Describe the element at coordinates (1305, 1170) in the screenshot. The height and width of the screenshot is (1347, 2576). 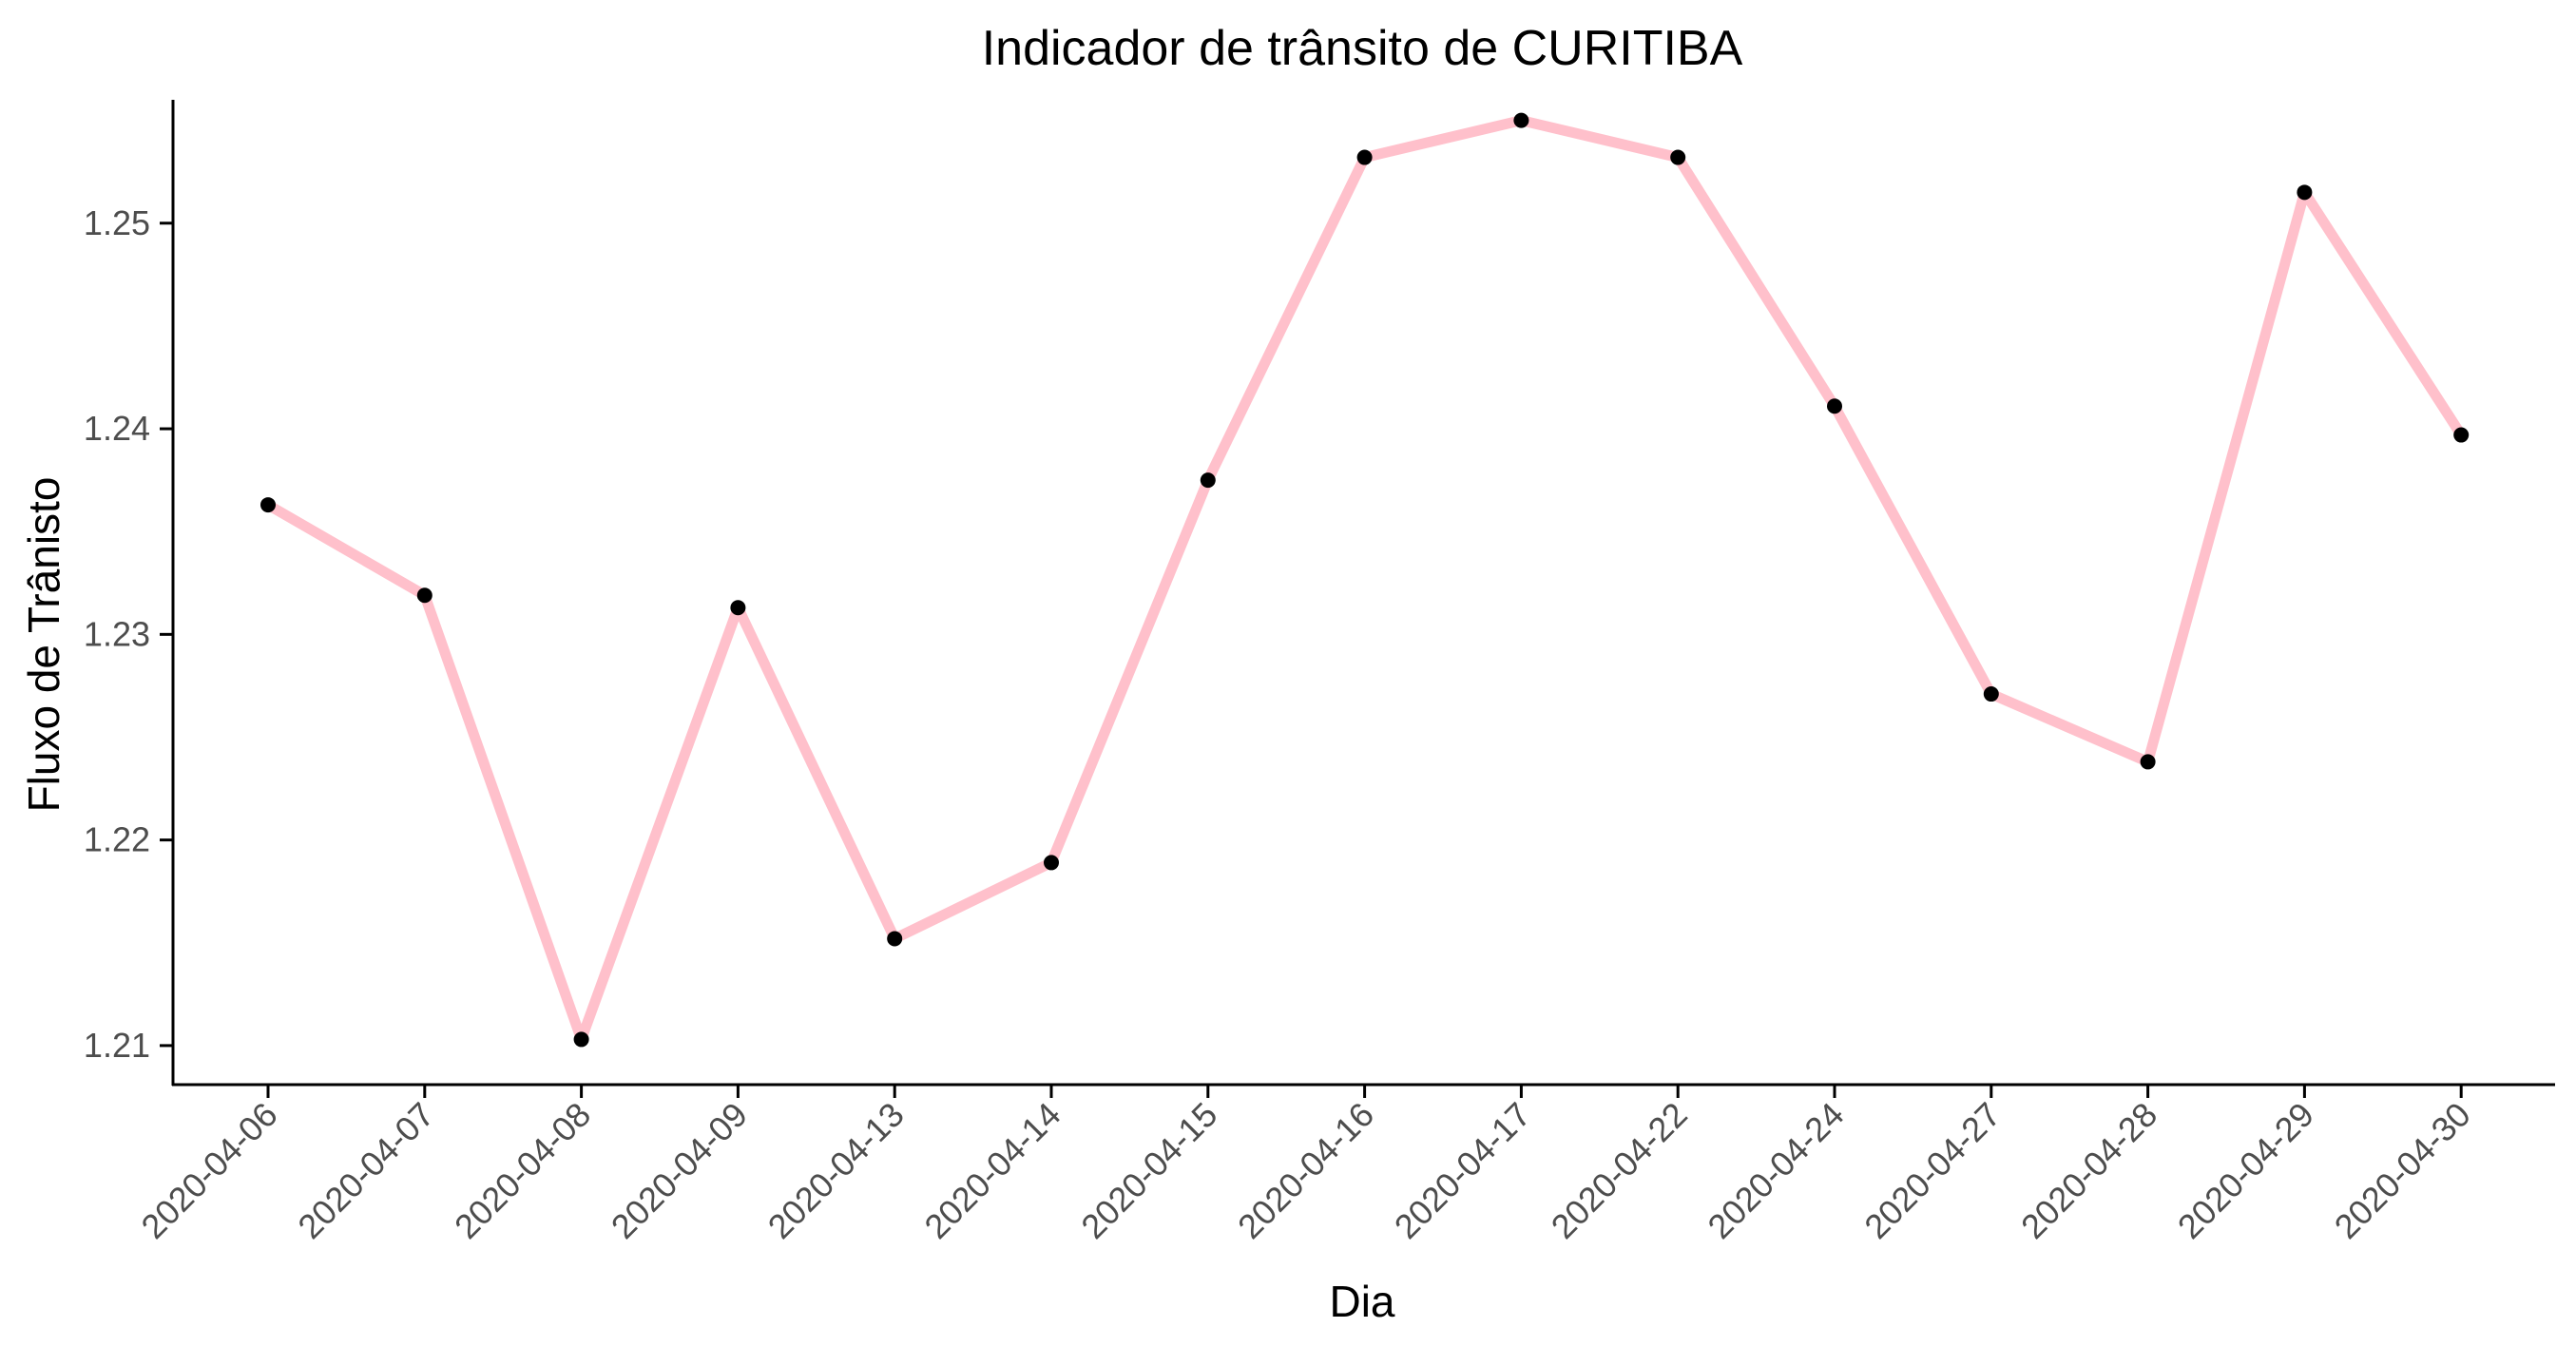
I see `x-tick-label: 2020-04-16` at that location.